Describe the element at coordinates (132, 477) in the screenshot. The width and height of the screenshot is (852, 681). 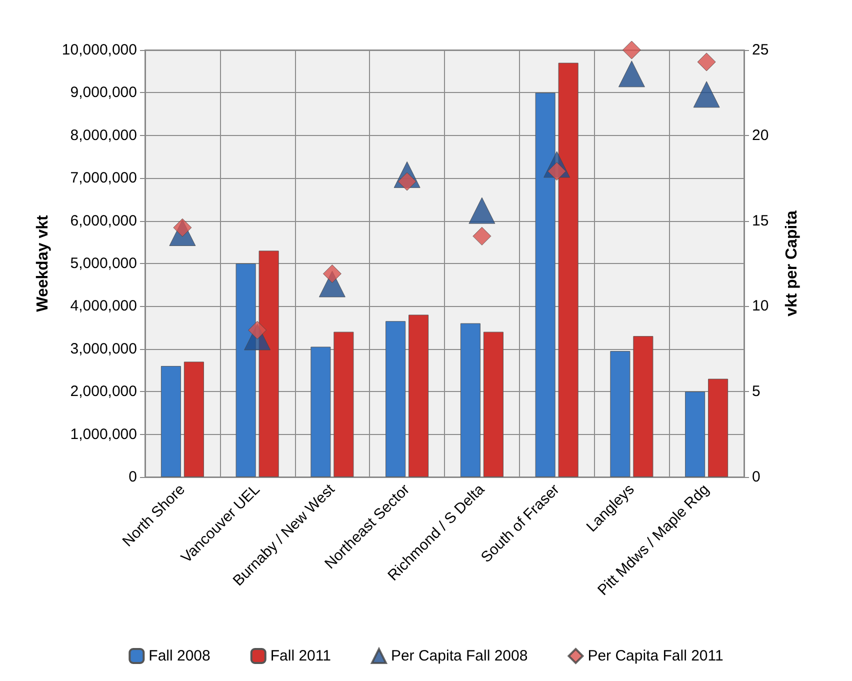
I see `y-tick-label: 0` at that location.